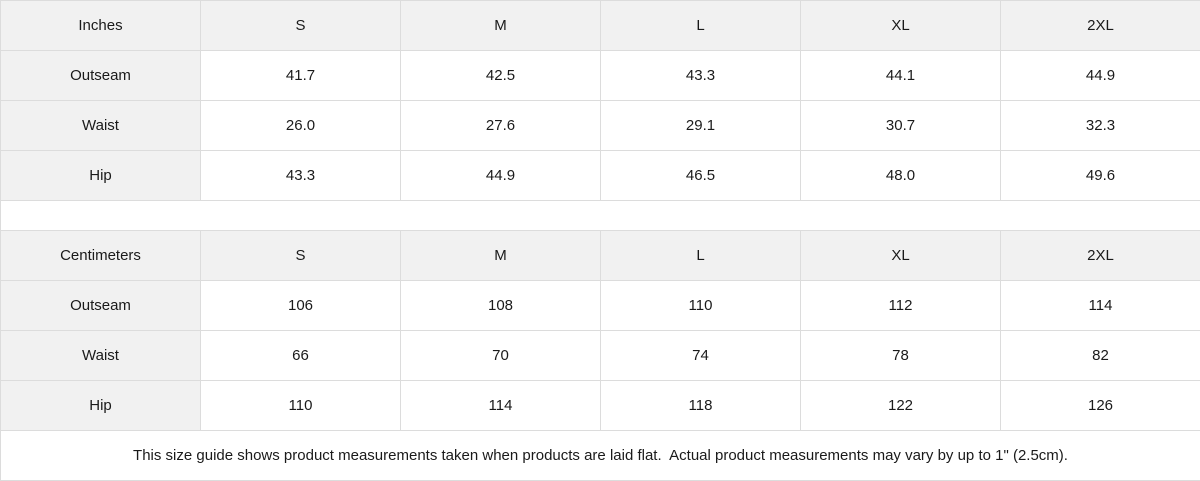 This screenshot has height=481, width=1200. What do you see at coordinates (501, 306) in the screenshot?
I see `centimeters-outseam-m: 108` at bounding box center [501, 306].